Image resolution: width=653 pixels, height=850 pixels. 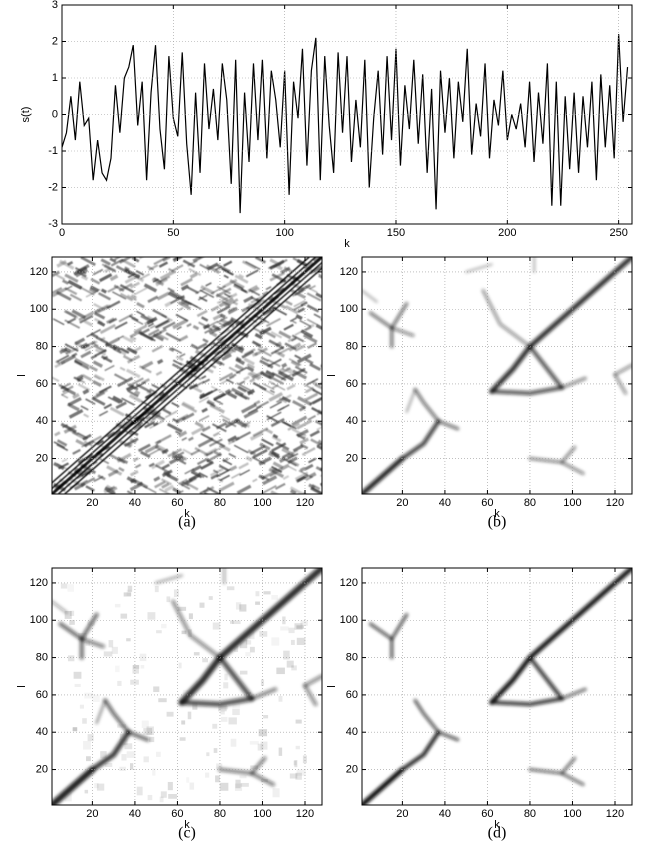 What do you see at coordinates (187, 514) in the screenshot?
I see `x-axis-label: k` at bounding box center [187, 514].